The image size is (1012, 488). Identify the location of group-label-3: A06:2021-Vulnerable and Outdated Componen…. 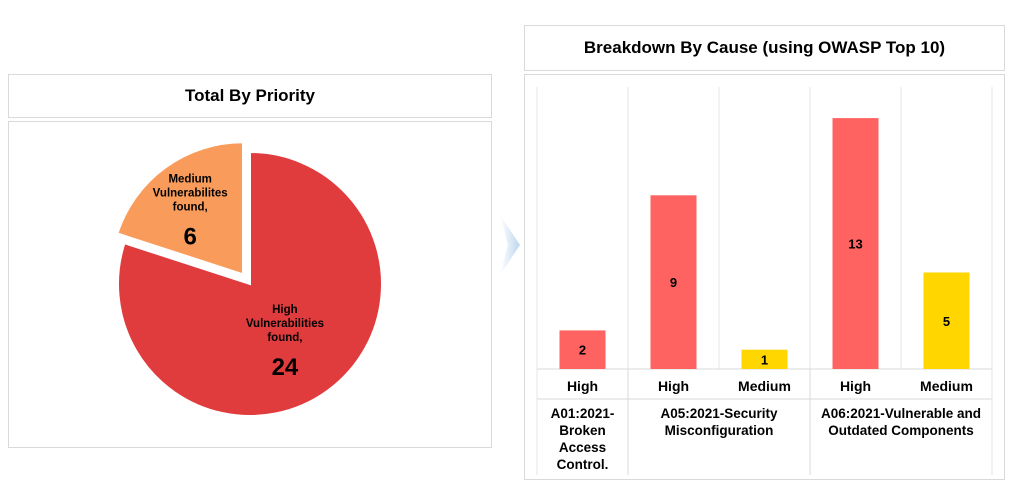
(901, 422).